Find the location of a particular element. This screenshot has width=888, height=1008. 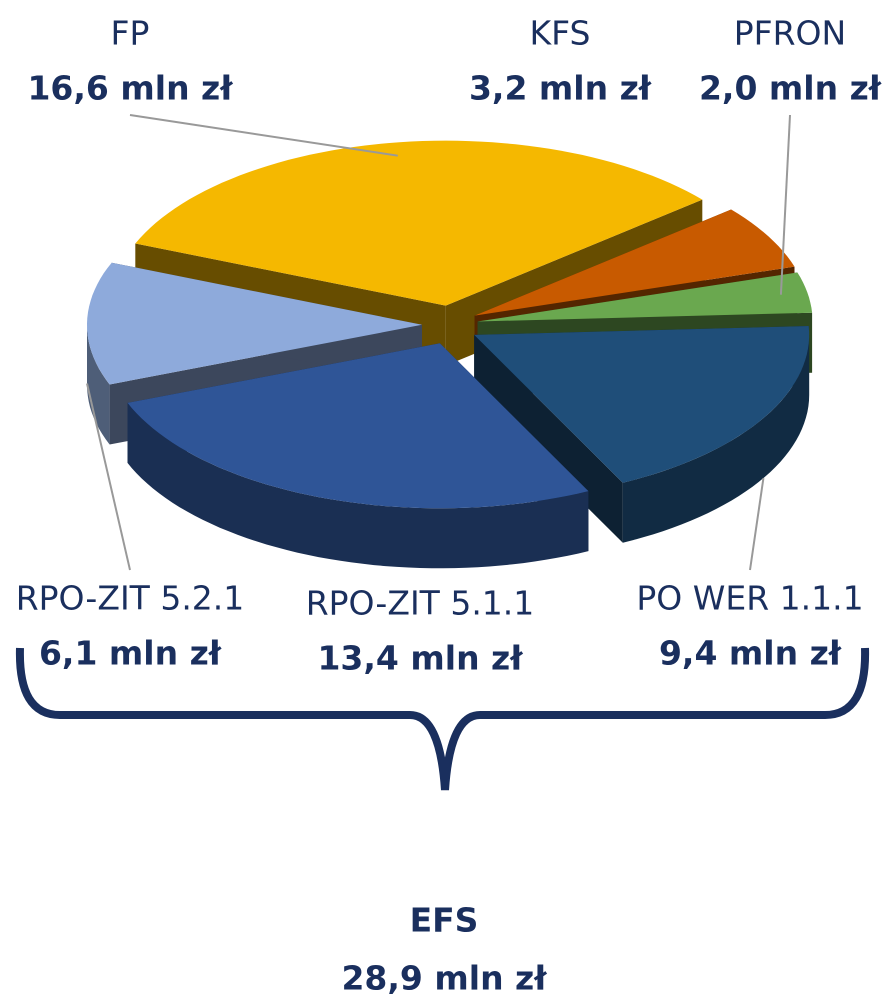

value-label: 13,4 mln zł is located at coordinates (420, 658).